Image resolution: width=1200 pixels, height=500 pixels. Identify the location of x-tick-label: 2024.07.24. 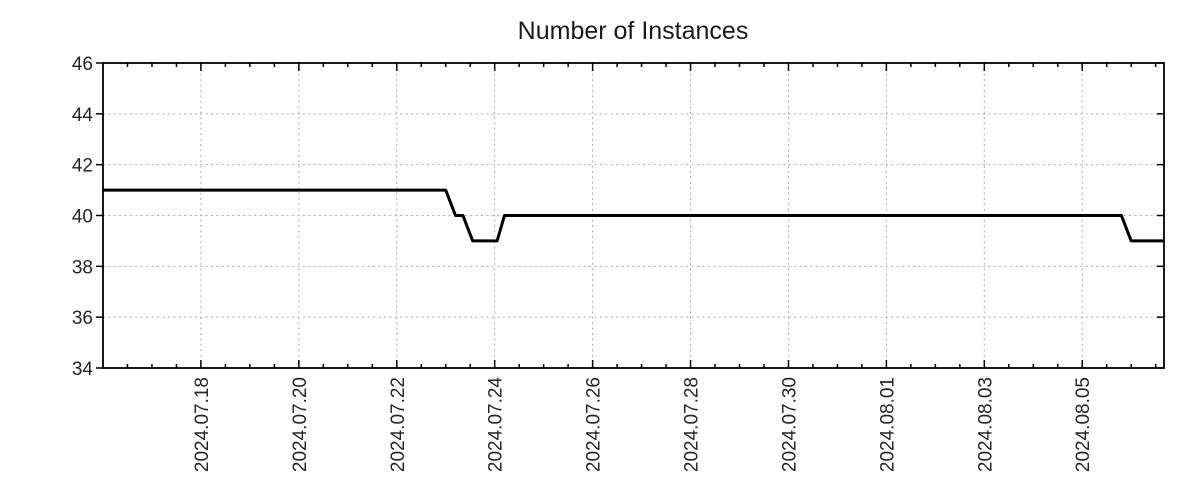
(496, 425).